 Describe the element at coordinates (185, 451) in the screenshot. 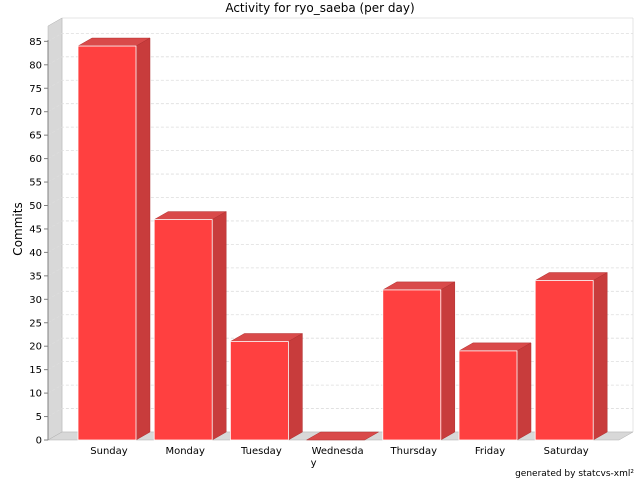

I see `x-tick-label: Monday` at that location.